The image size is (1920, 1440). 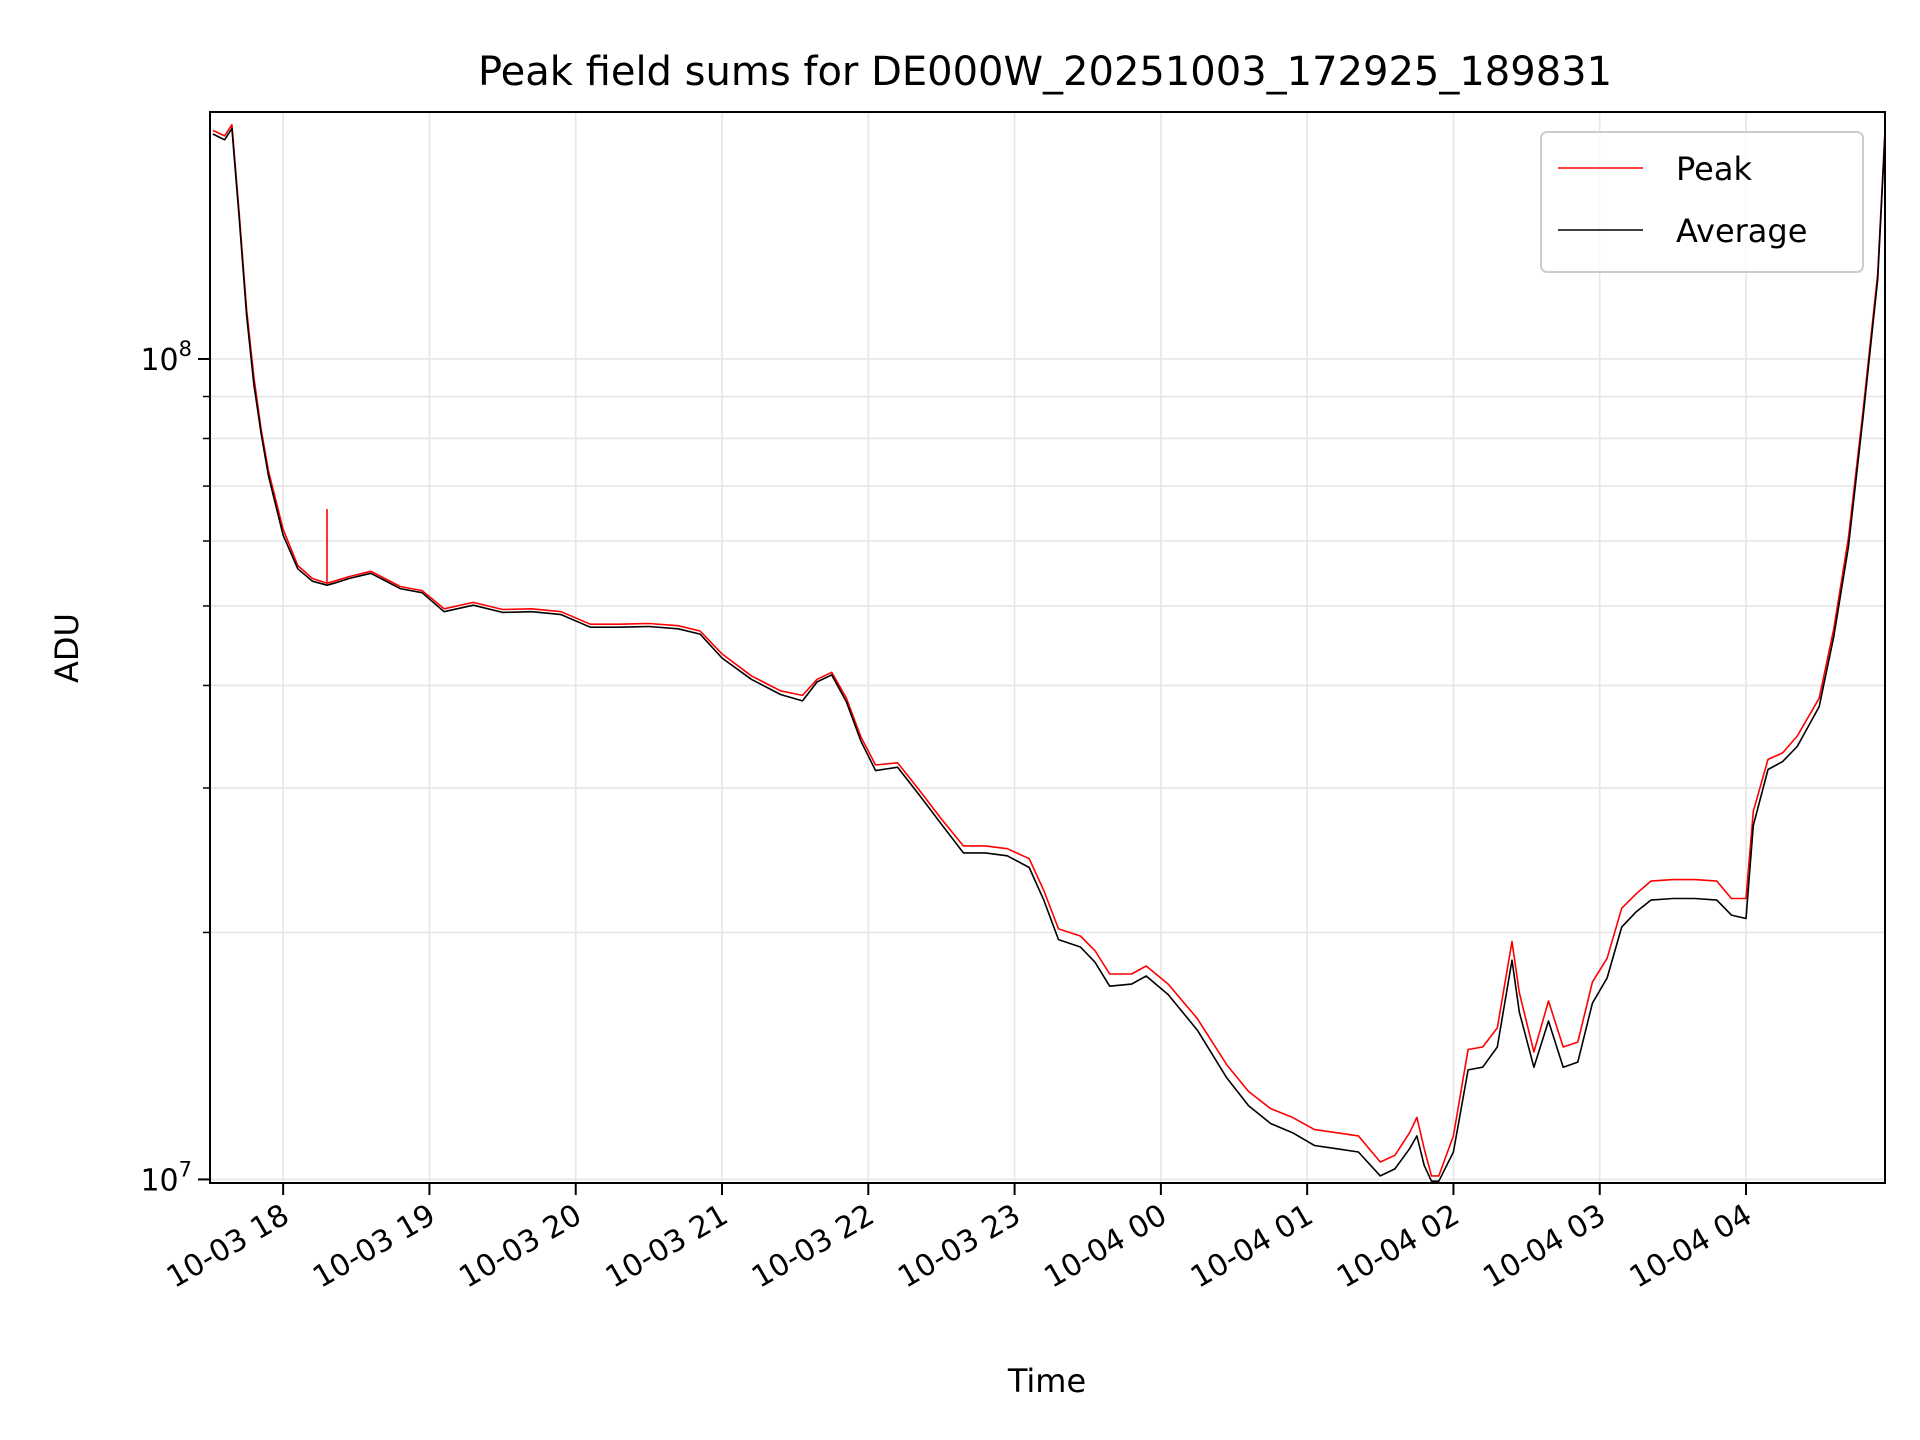 I want to click on x-axis-label: Time, so click(x=1046, y=1381).